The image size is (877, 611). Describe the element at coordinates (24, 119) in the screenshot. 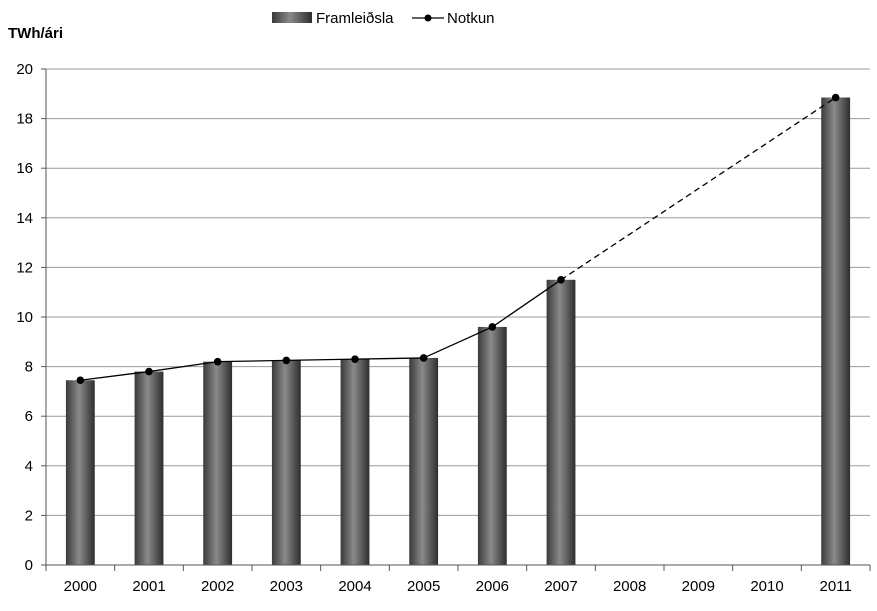

I see `y-tick-label: 18` at that location.